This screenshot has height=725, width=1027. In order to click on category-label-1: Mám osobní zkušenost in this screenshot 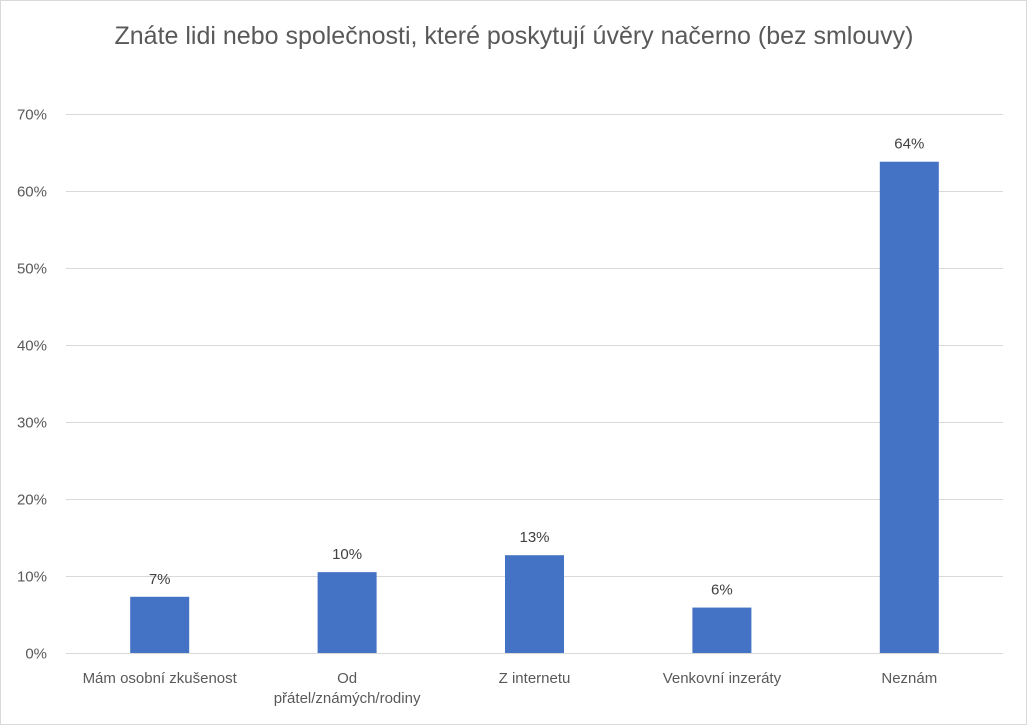, I will do `click(160, 678)`.